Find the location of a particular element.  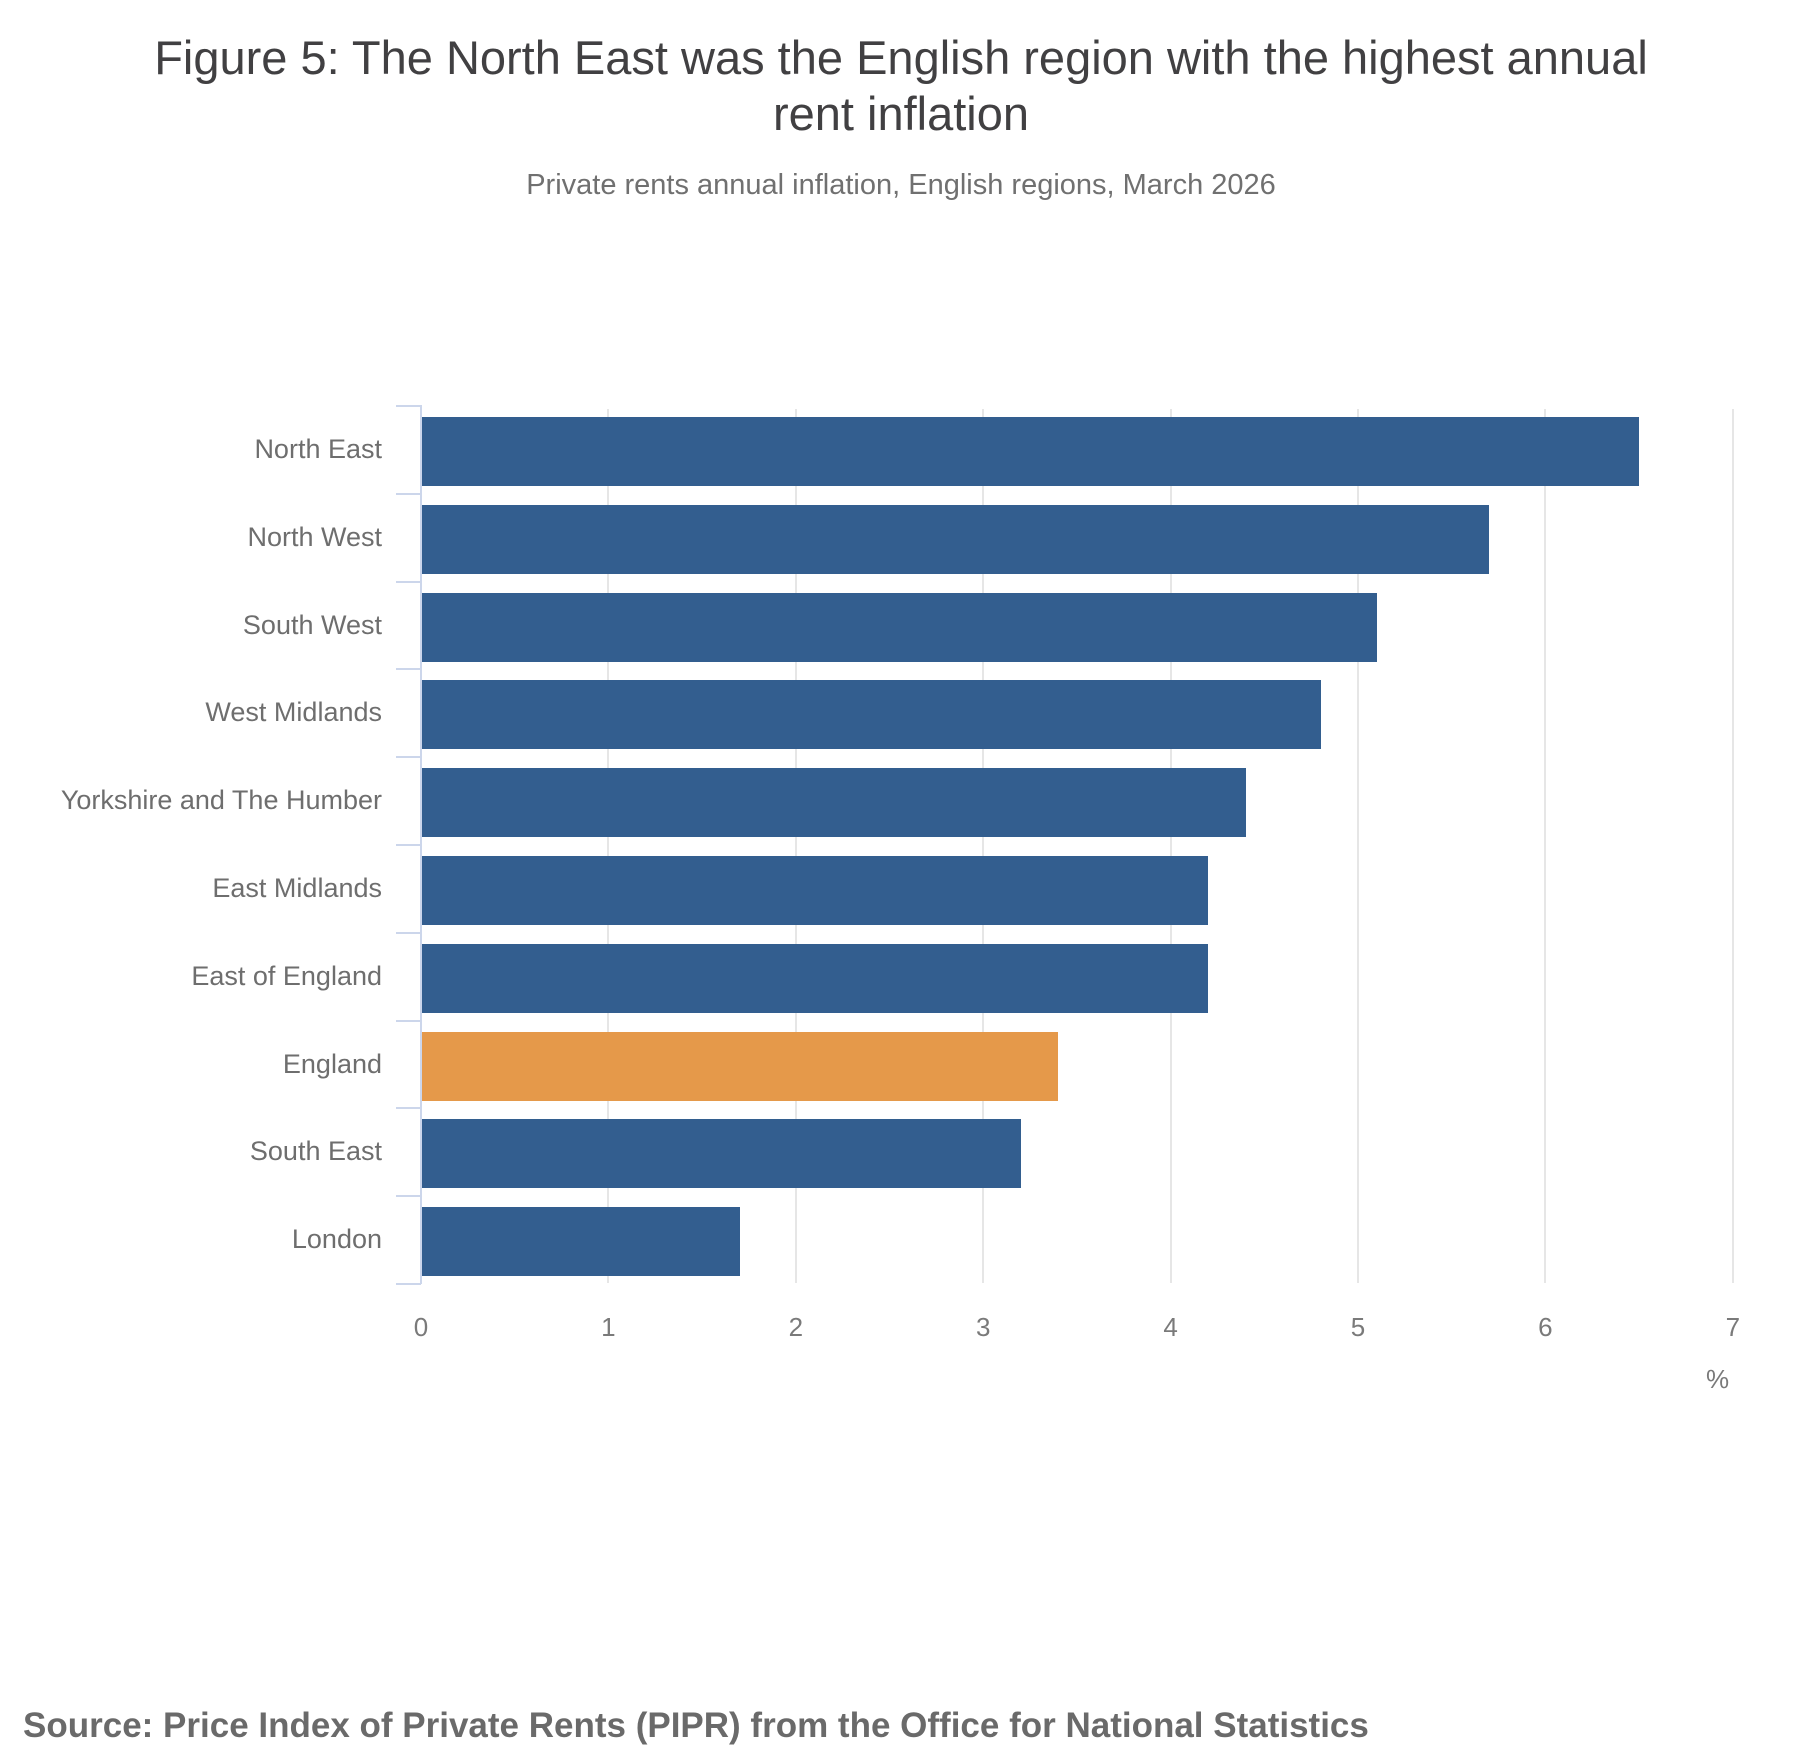

bar-north-east is located at coordinates (1031, 451).